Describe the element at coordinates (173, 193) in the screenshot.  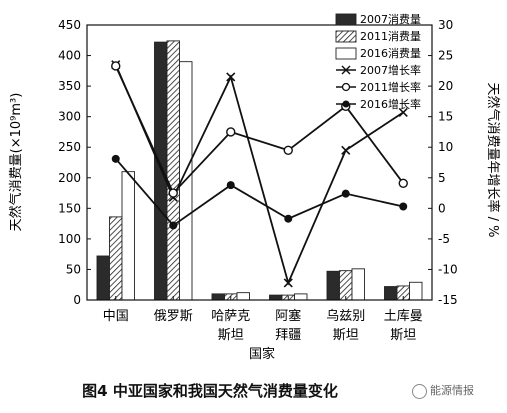
I see `marker-2011增长率-1` at that location.